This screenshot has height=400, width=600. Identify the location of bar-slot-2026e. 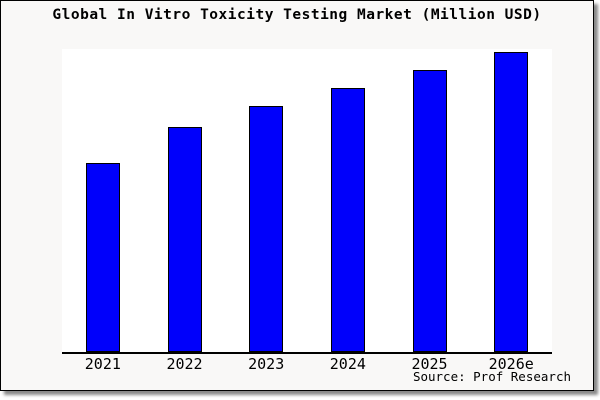
(511, 200).